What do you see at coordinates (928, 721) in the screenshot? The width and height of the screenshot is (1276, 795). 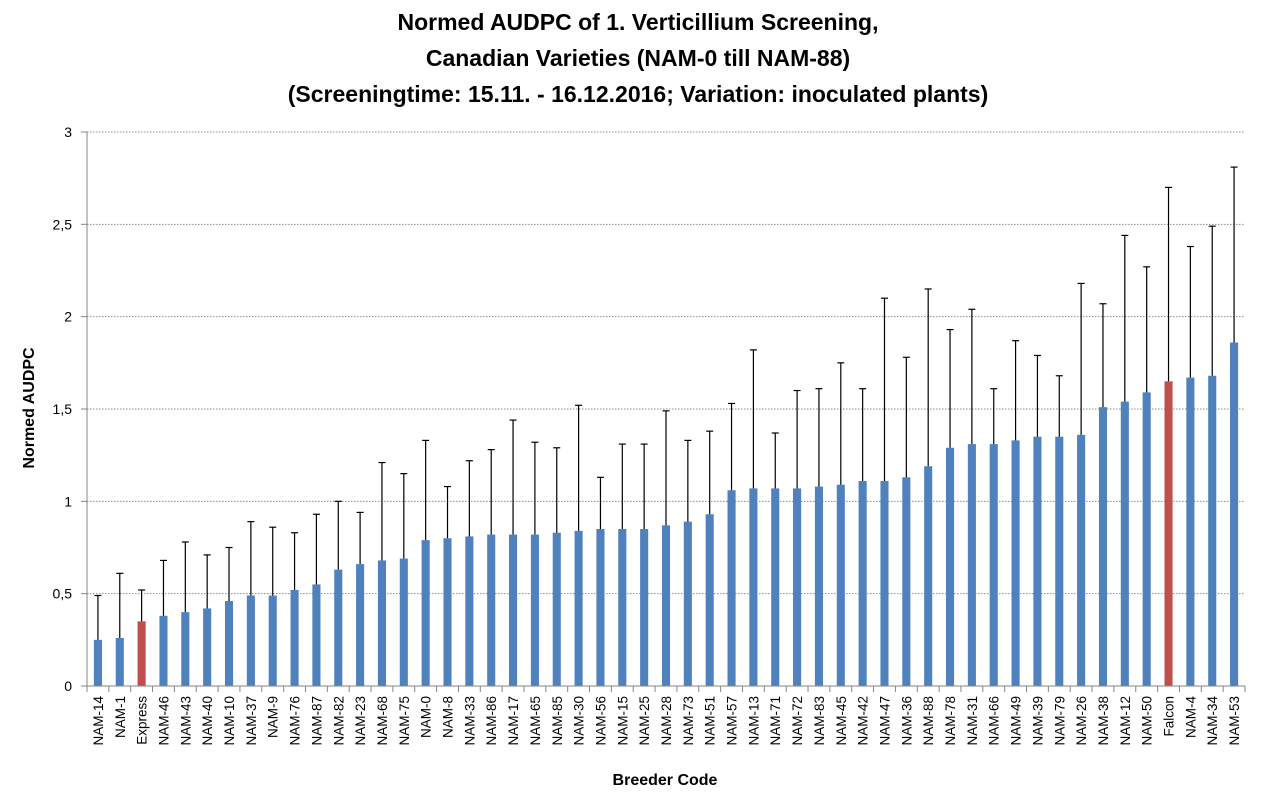 I see `x-tick-label: NAM-88` at bounding box center [928, 721].